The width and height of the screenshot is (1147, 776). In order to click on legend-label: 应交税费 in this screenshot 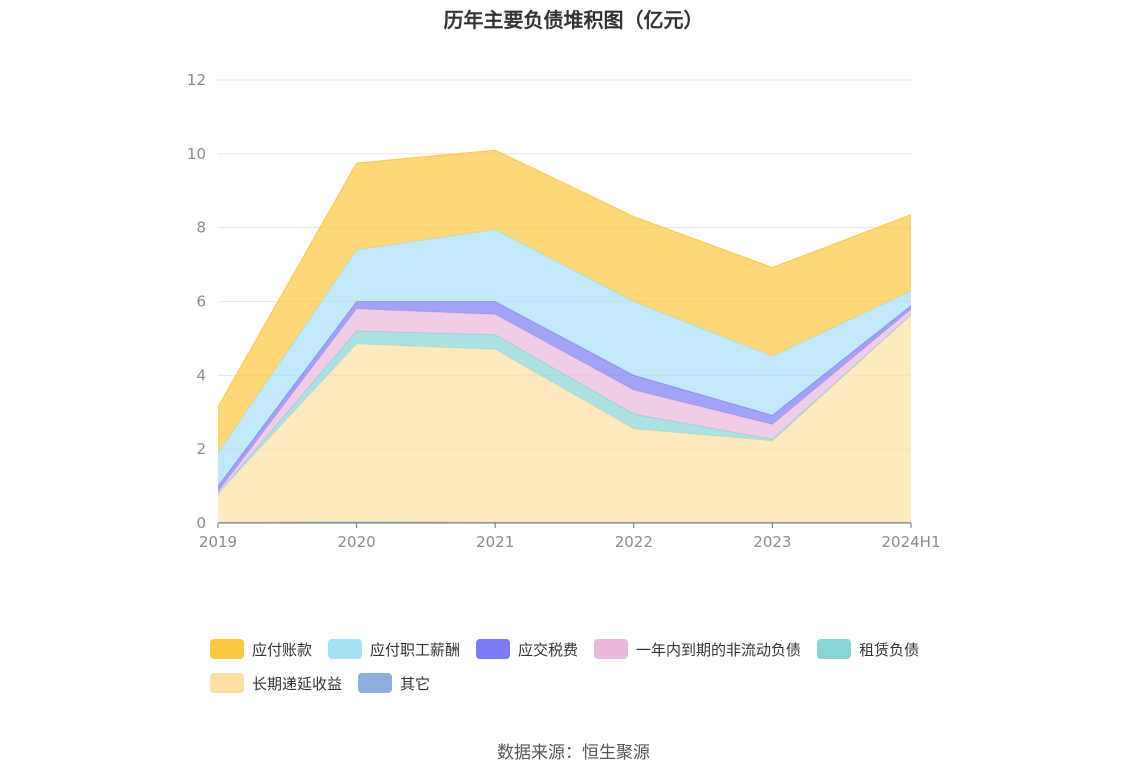, I will do `click(548, 649)`.